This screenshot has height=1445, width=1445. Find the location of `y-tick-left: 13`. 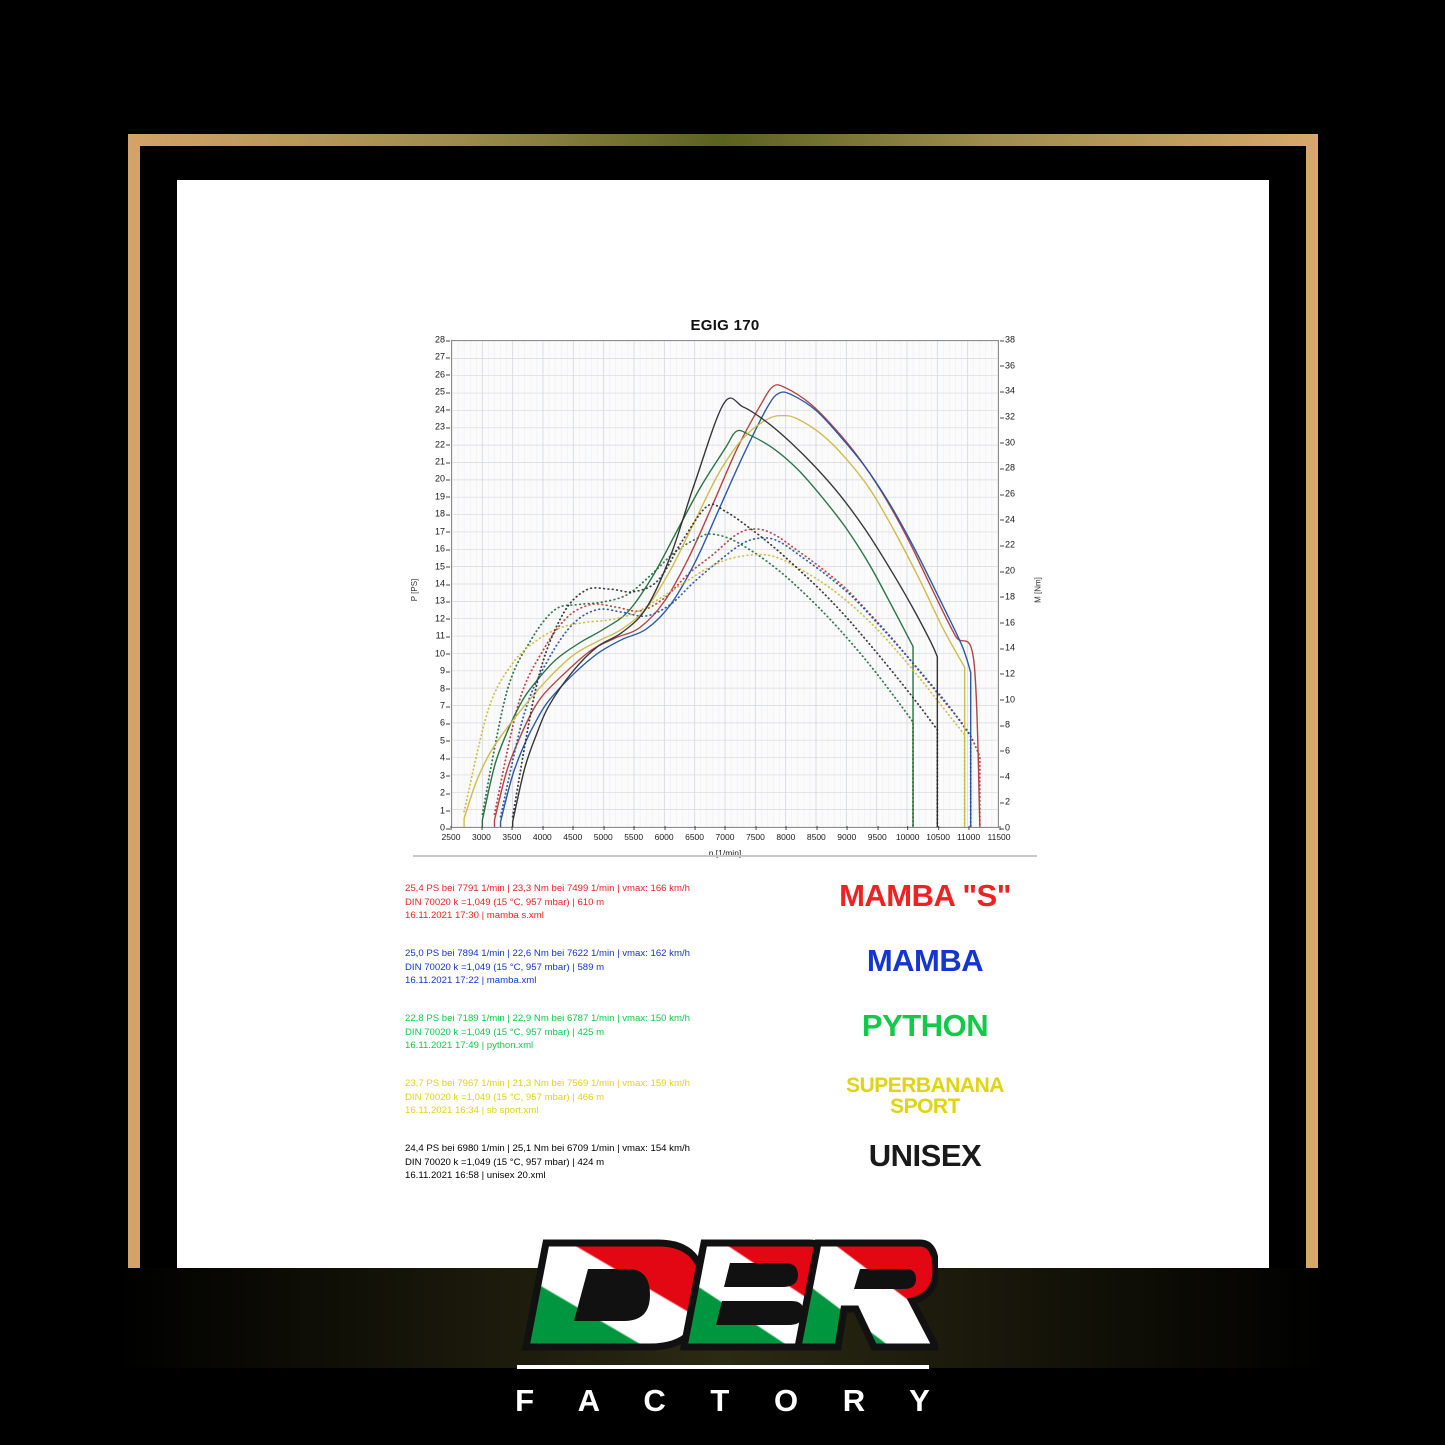

y-tick-left: 13 is located at coordinates (432, 601).